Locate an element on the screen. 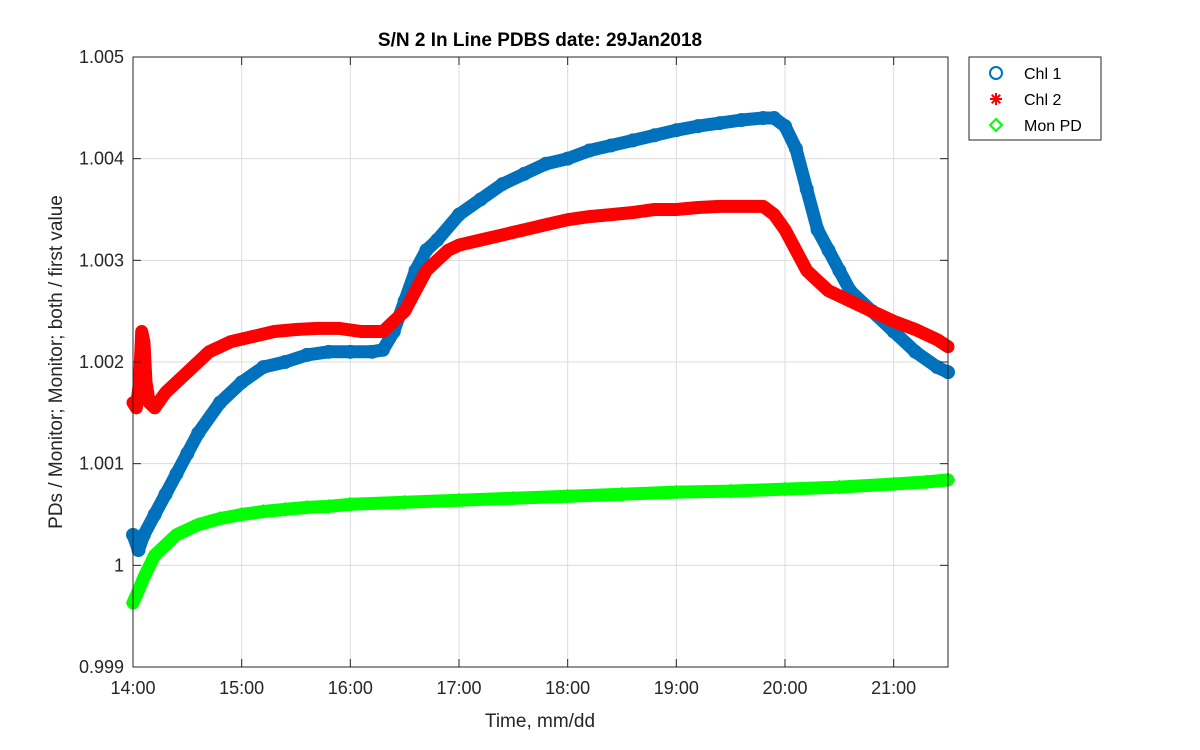 This screenshot has width=1200, height=750. legend-entry: Chl 1 is located at coordinates (1025, 74).